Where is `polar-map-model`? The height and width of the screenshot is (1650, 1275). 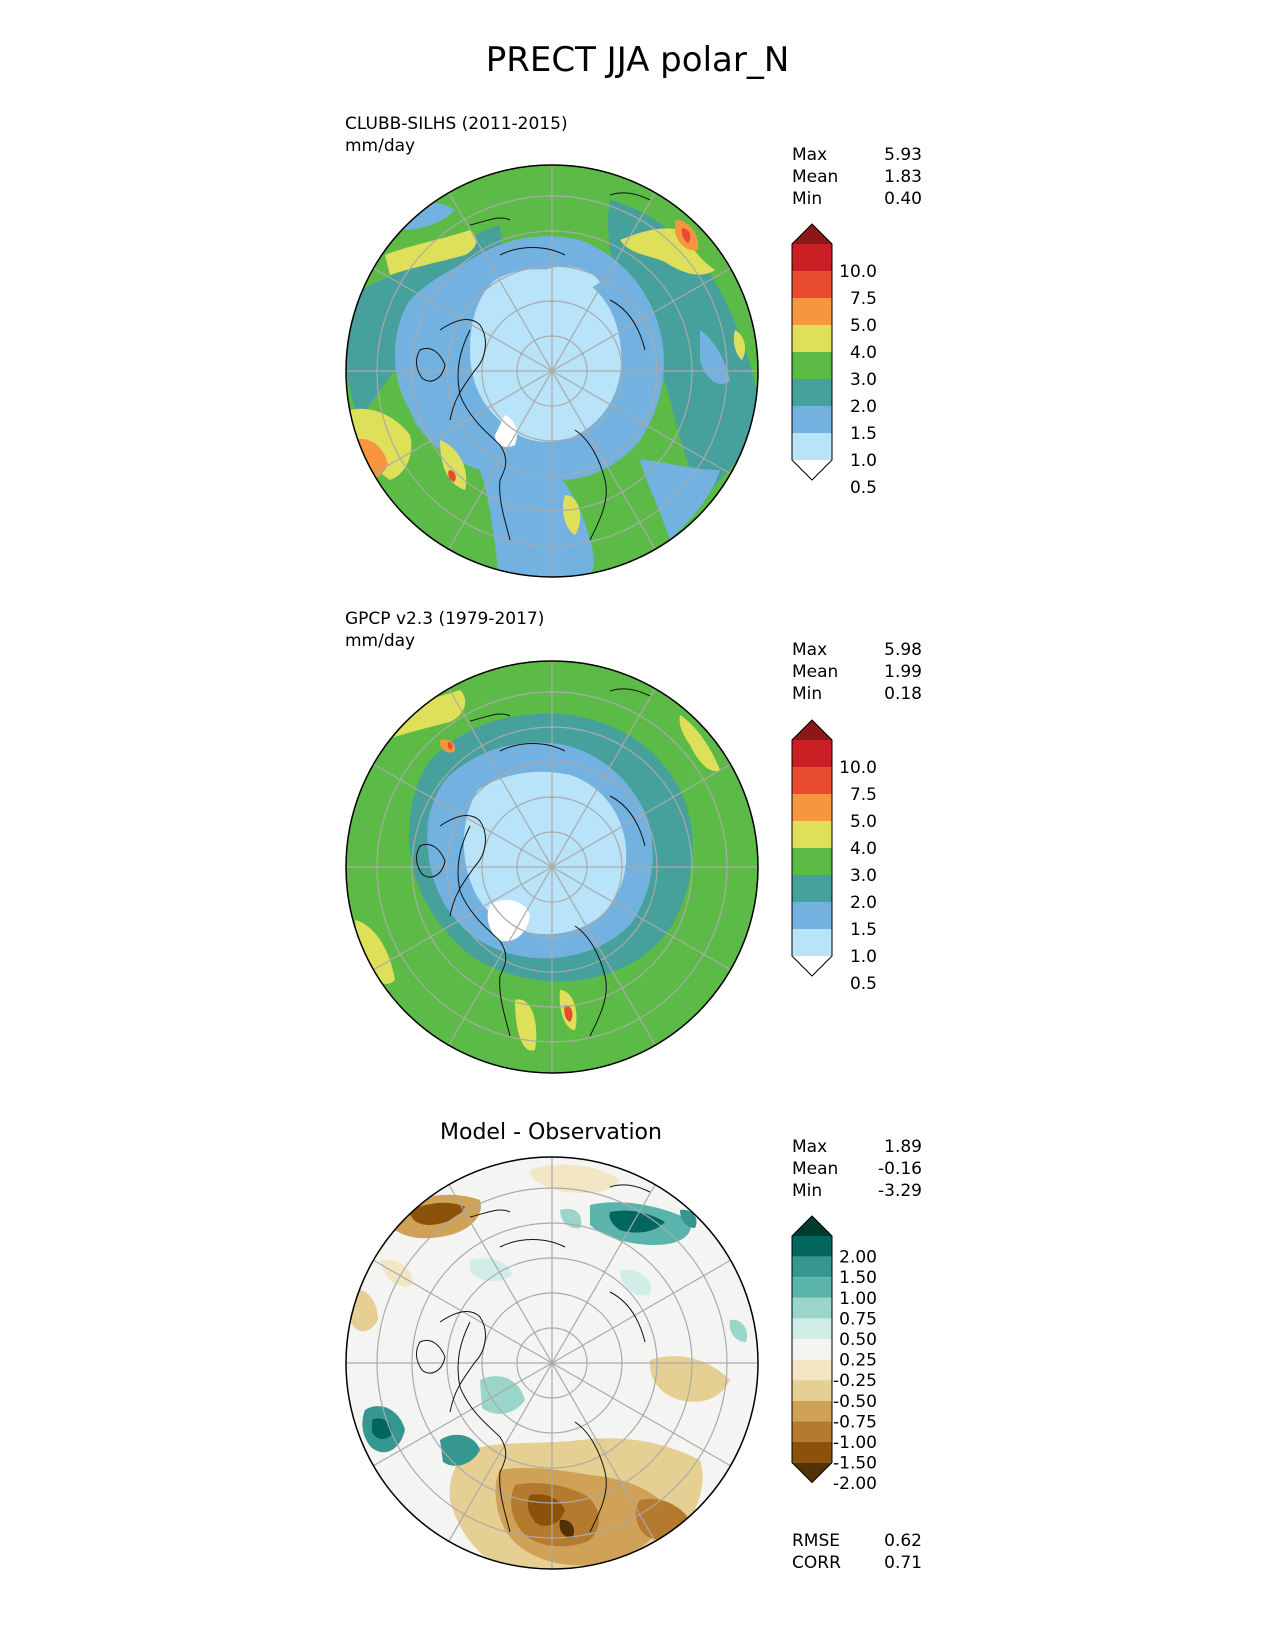
polar-map-model is located at coordinates (552, 371).